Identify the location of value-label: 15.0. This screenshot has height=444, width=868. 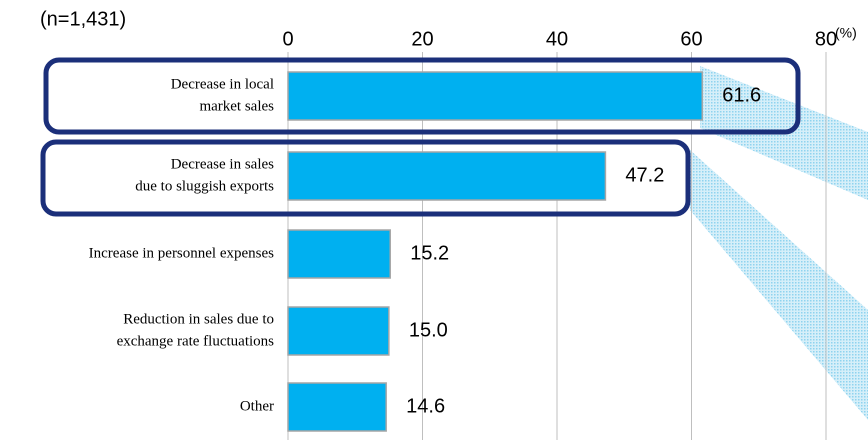
(428, 330).